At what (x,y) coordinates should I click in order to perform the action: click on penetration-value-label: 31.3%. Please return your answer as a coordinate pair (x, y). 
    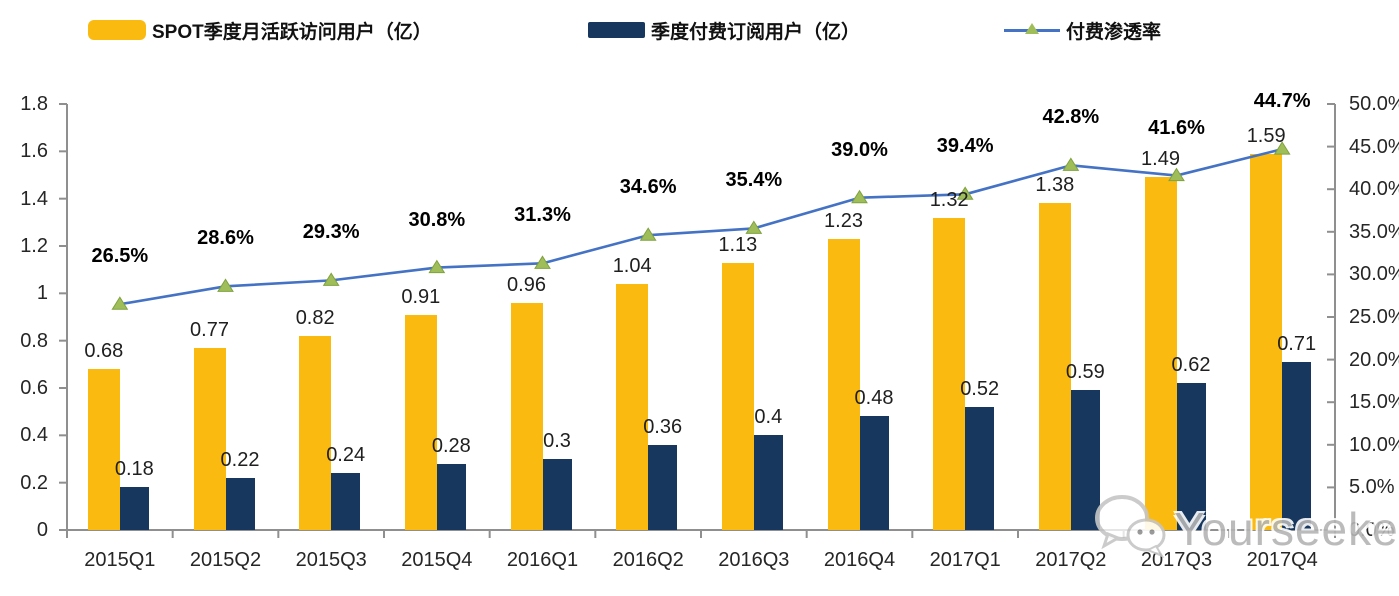
    Looking at the image, I should click on (542, 215).